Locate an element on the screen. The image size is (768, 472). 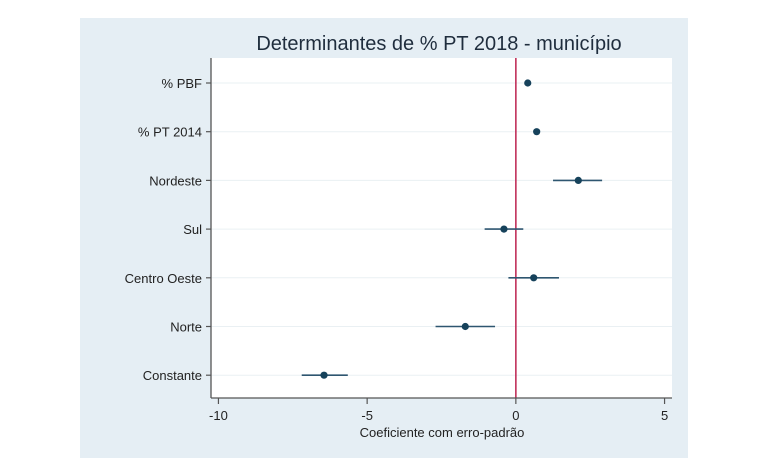
y-tick-label: Nordeste is located at coordinates (175, 180).